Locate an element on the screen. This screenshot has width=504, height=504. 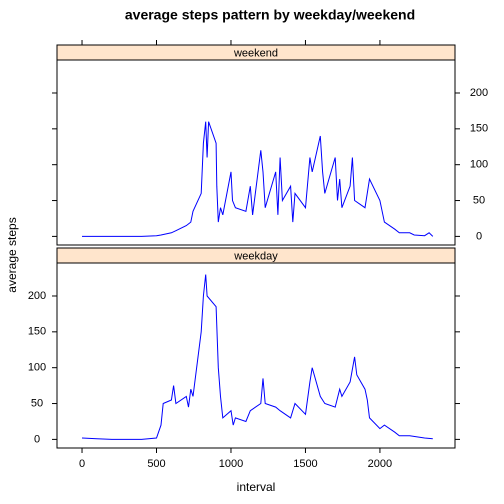
strip-label: weekday is located at coordinates (255, 256).